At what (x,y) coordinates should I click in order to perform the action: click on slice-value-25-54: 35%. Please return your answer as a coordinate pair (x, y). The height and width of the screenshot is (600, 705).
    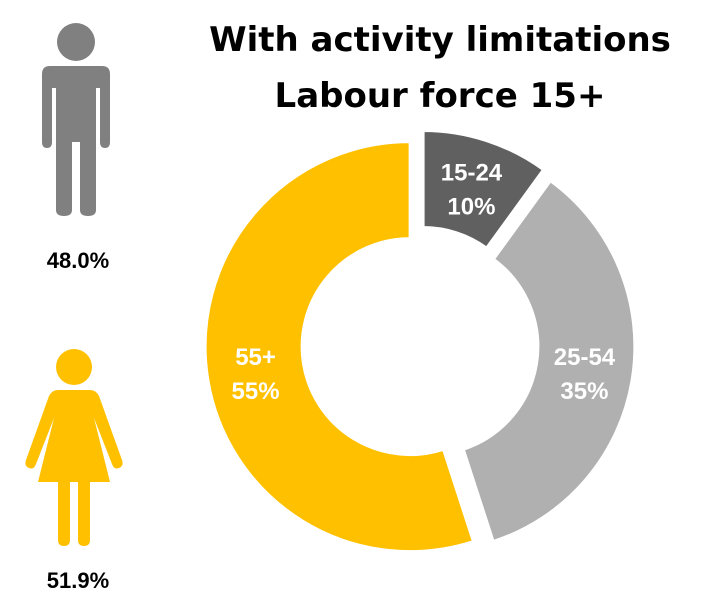
    Looking at the image, I should click on (584, 391).